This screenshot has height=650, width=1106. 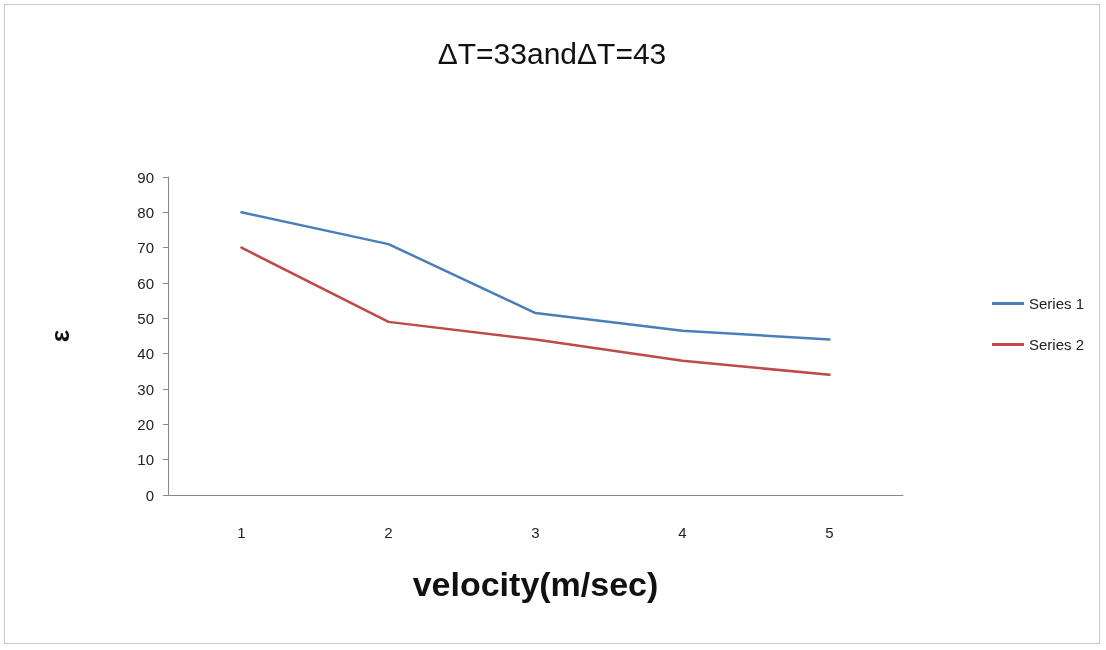 I want to click on y-tick-label: 20, so click(x=145, y=424).